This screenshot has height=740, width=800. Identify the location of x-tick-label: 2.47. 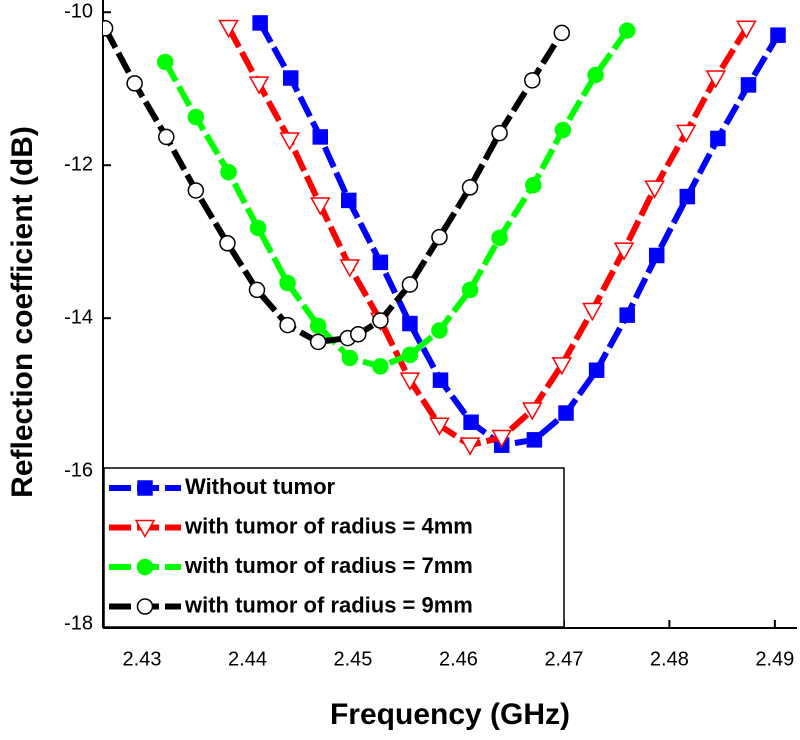
(563, 659).